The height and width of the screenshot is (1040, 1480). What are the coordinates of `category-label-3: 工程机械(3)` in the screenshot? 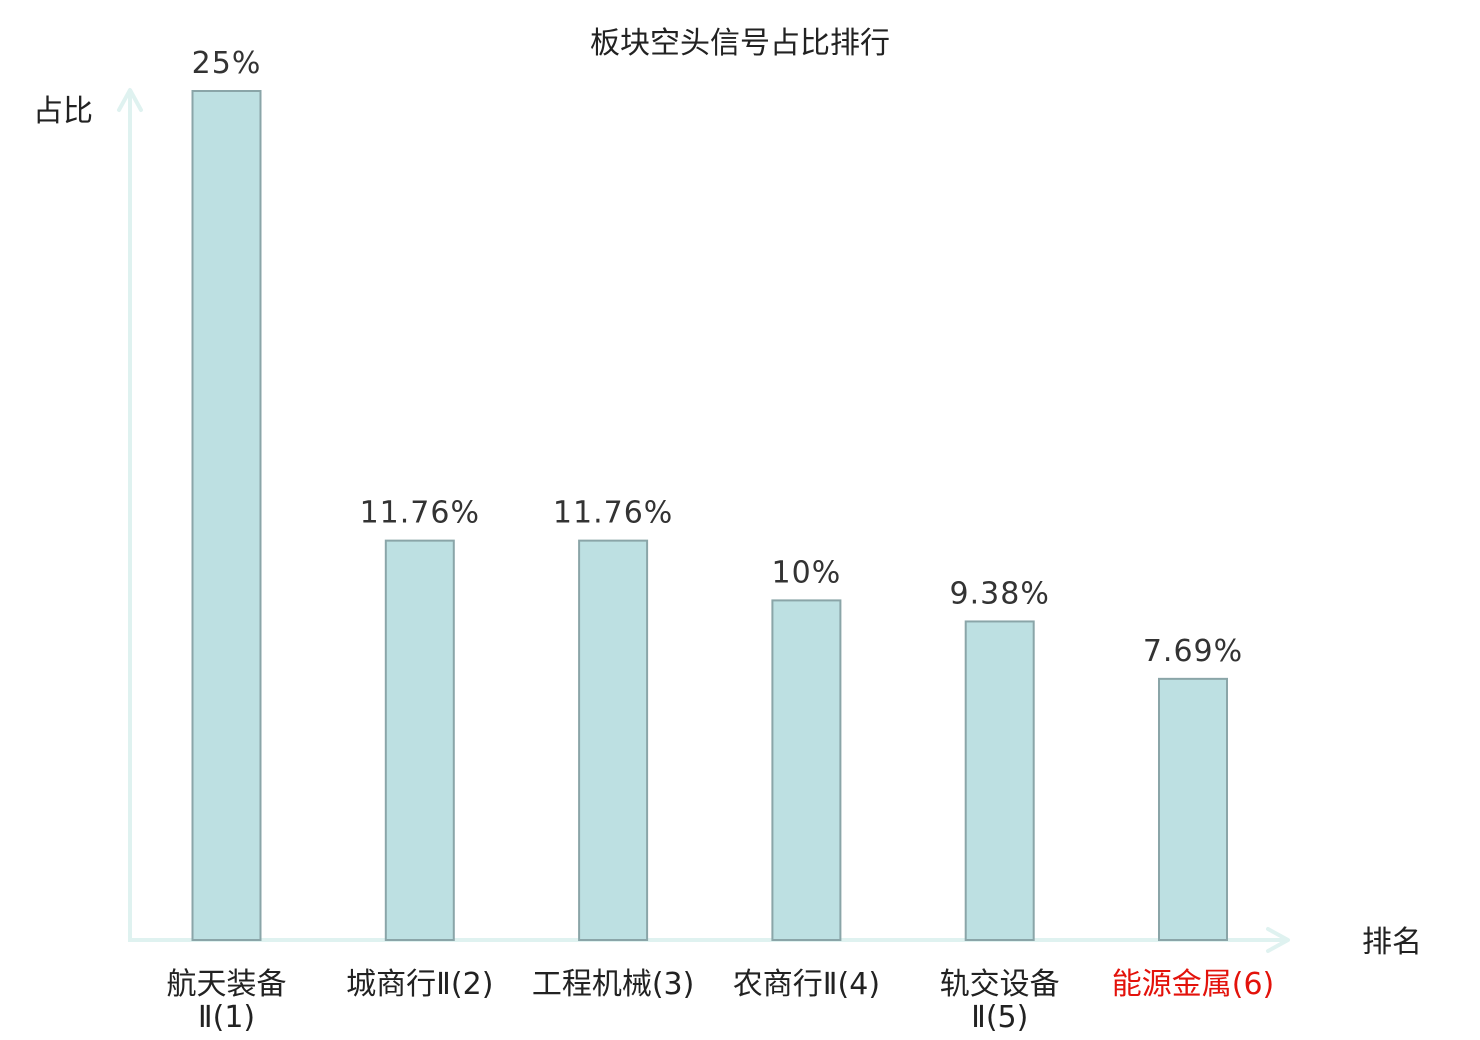 It's located at (613, 984).